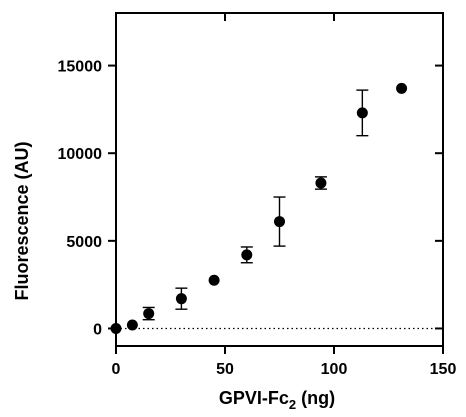  Describe the element at coordinates (116, 369) in the screenshot. I see `x-tick-label: 0` at that location.